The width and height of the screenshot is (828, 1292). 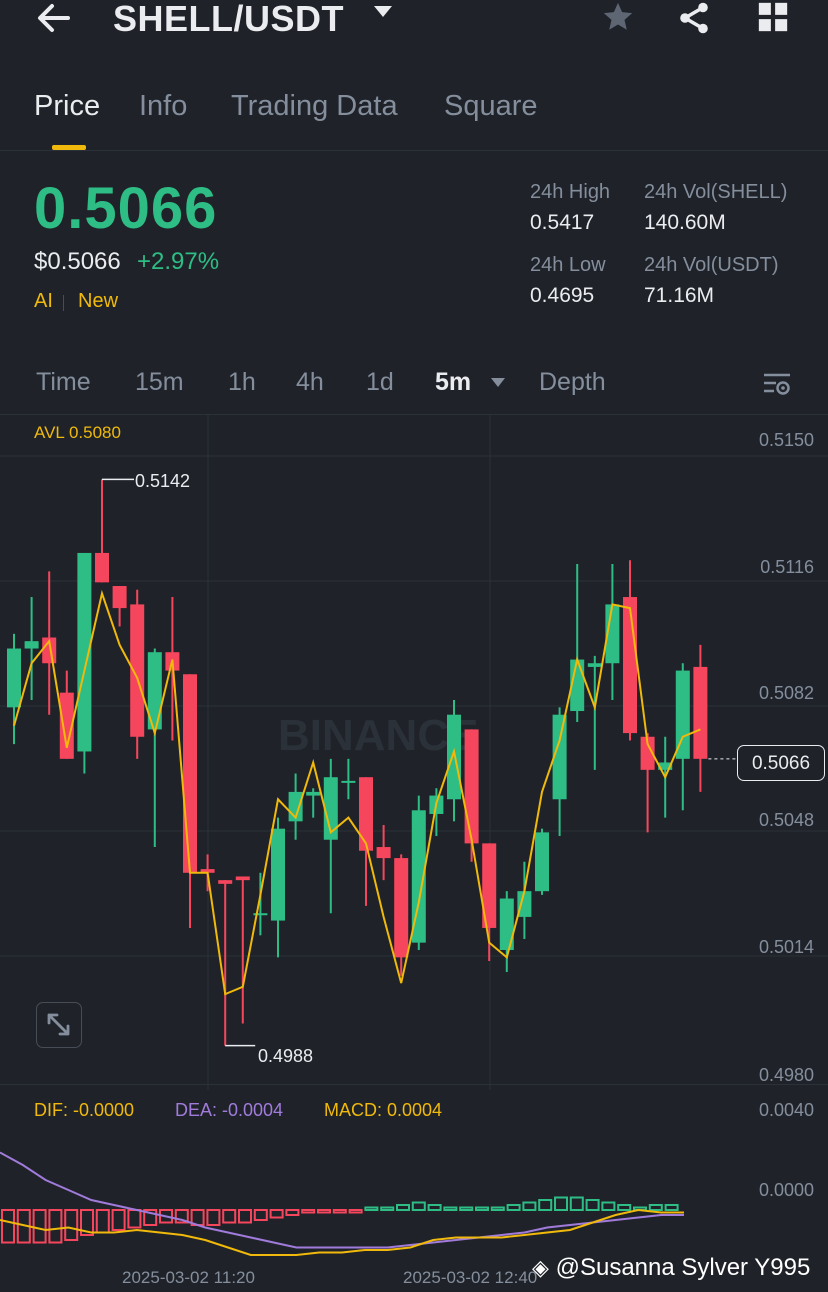 I want to click on low-value: 0.4695, so click(x=562, y=295).